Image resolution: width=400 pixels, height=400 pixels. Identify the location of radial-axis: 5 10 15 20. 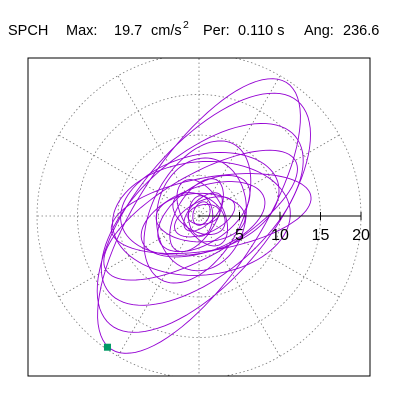
(284, 228).